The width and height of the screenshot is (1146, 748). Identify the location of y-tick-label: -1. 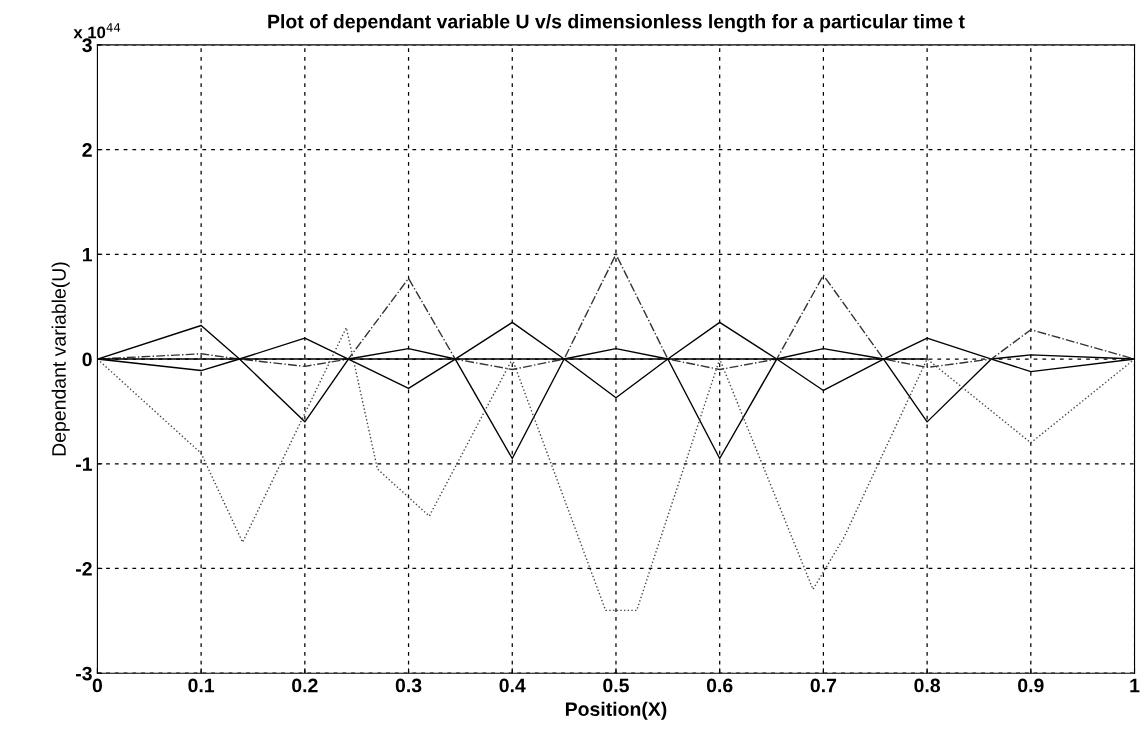
(84, 464).